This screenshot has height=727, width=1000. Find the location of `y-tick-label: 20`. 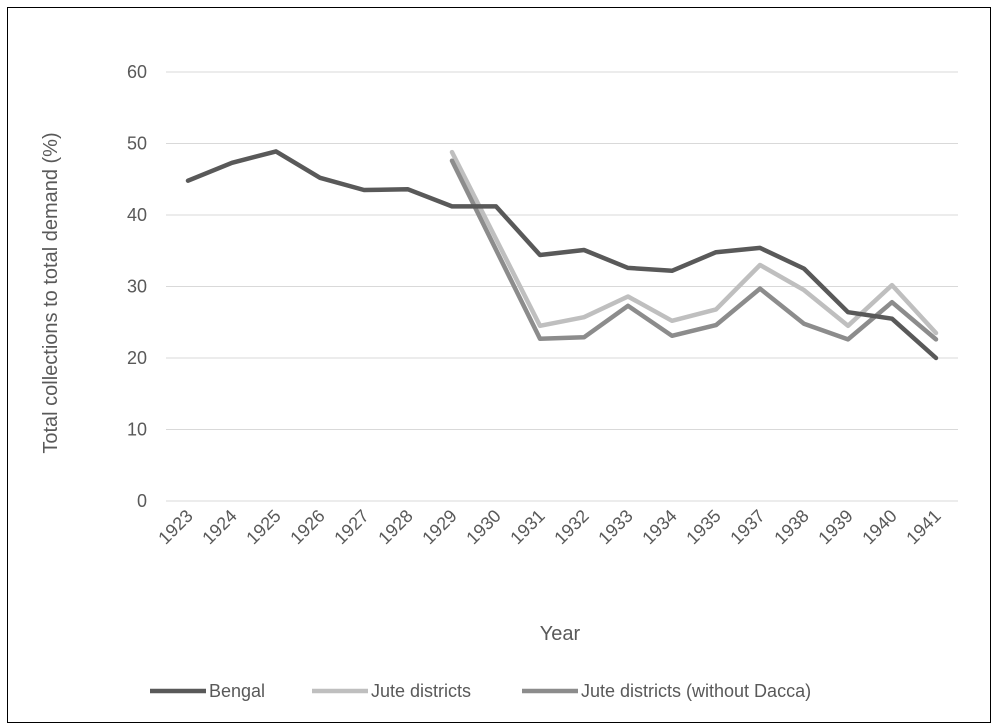

y-tick-label: 20 is located at coordinates (137, 358).